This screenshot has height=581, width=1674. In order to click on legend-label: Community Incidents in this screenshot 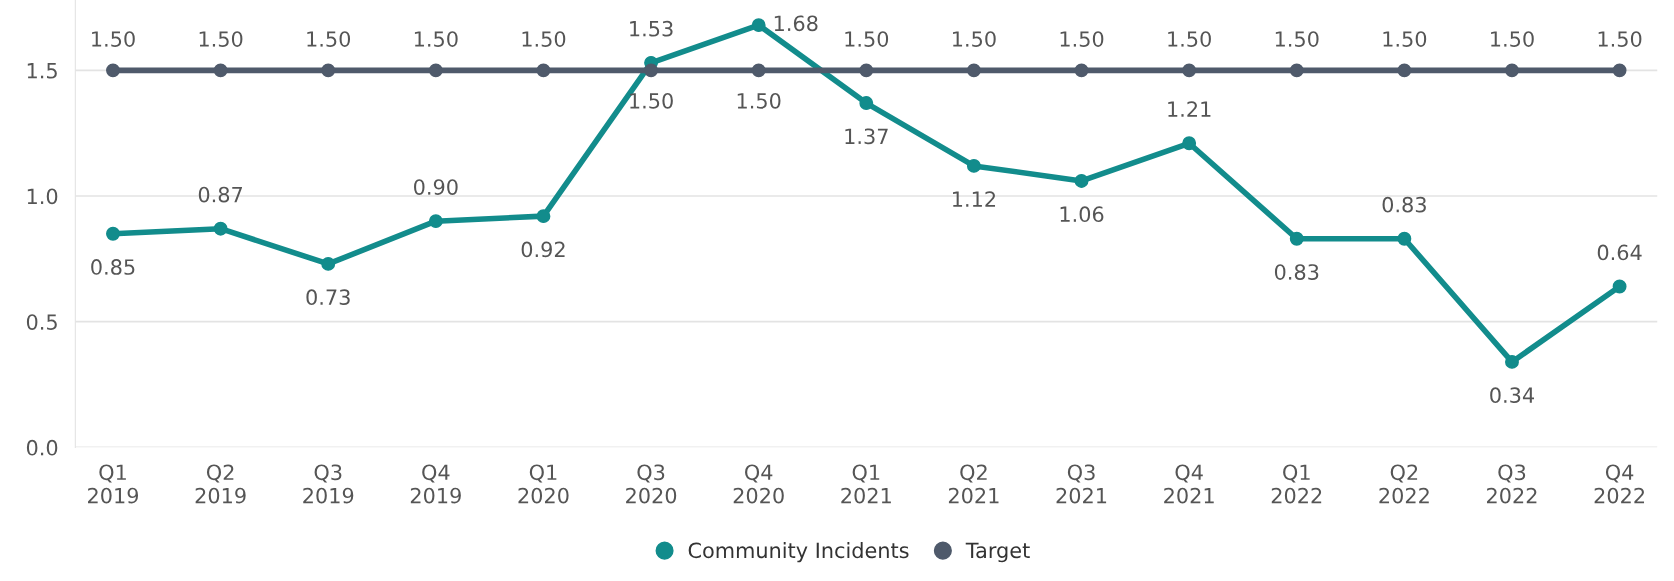, I will do `click(798, 552)`.